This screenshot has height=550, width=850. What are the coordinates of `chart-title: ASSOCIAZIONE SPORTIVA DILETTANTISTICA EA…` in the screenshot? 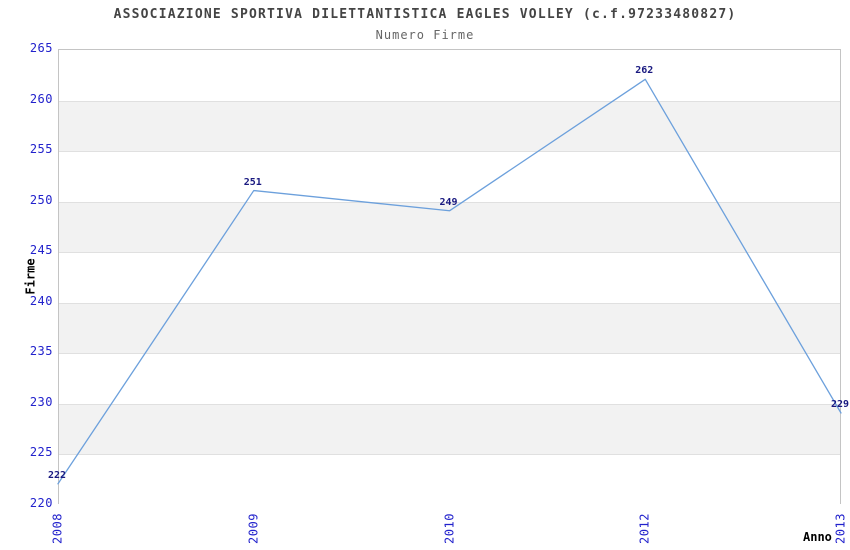 It's located at (425, 14).